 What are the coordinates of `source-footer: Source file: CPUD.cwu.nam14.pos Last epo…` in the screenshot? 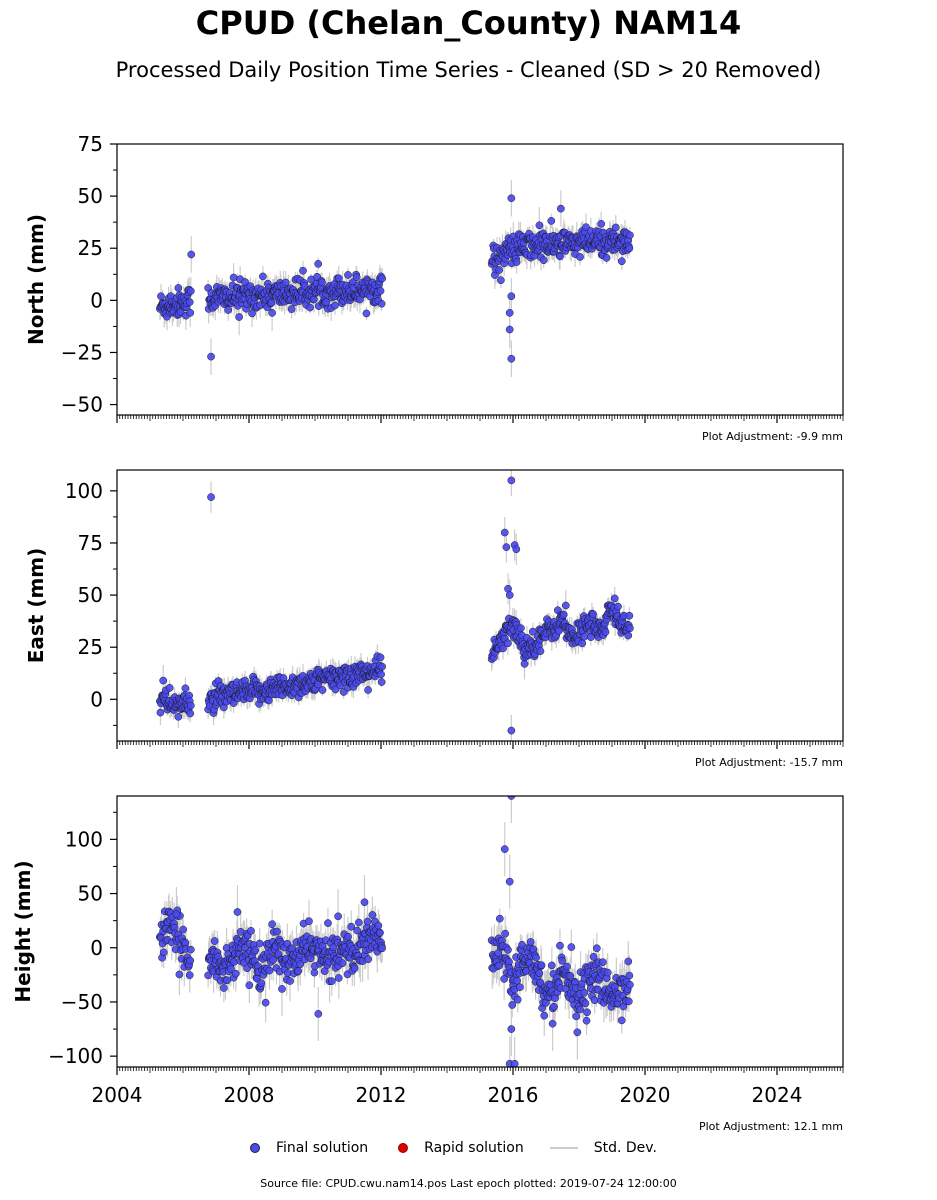 It's located at (468, 1183).